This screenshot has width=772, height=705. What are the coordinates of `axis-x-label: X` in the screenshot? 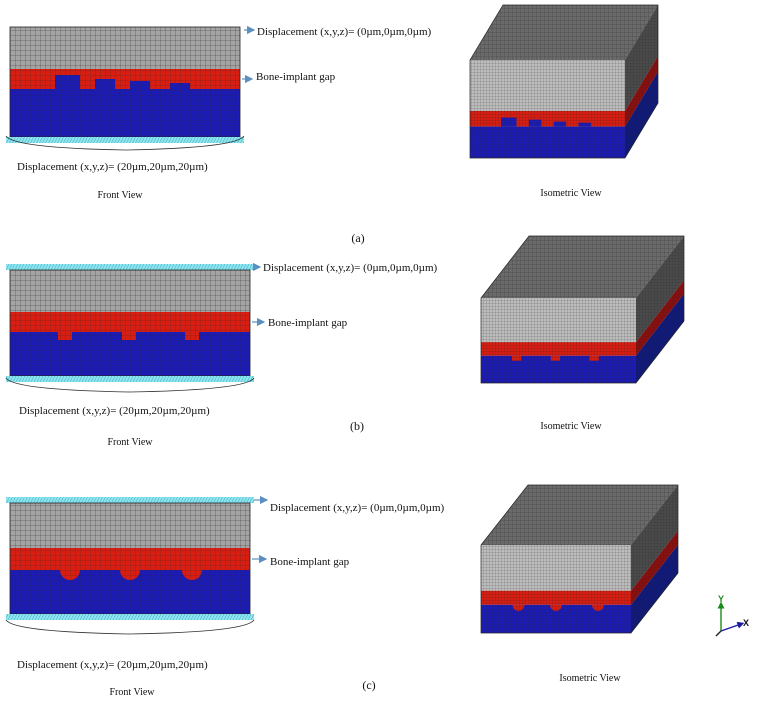 It's located at (746, 623).